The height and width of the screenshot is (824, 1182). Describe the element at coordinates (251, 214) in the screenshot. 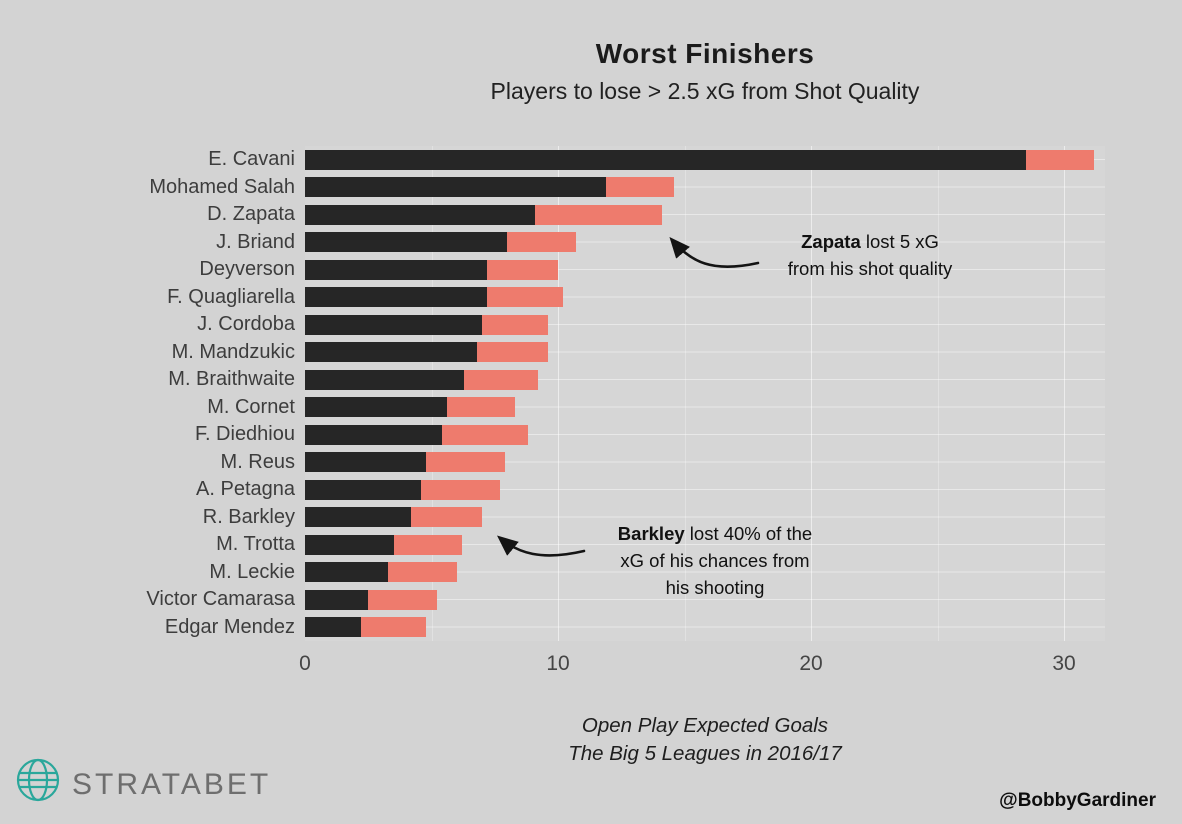

I see `player-label: D. Zapata` at that location.